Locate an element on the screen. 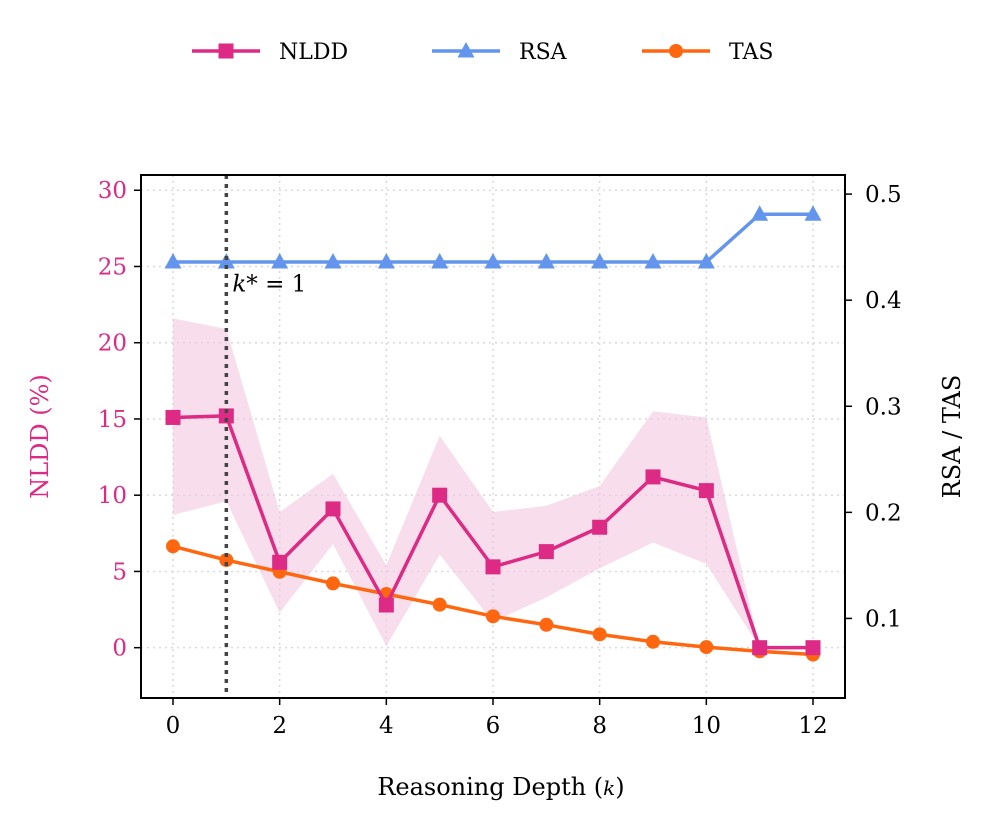 The image size is (995, 832). x-tick-label: 12 is located at coordinates (812, 726).